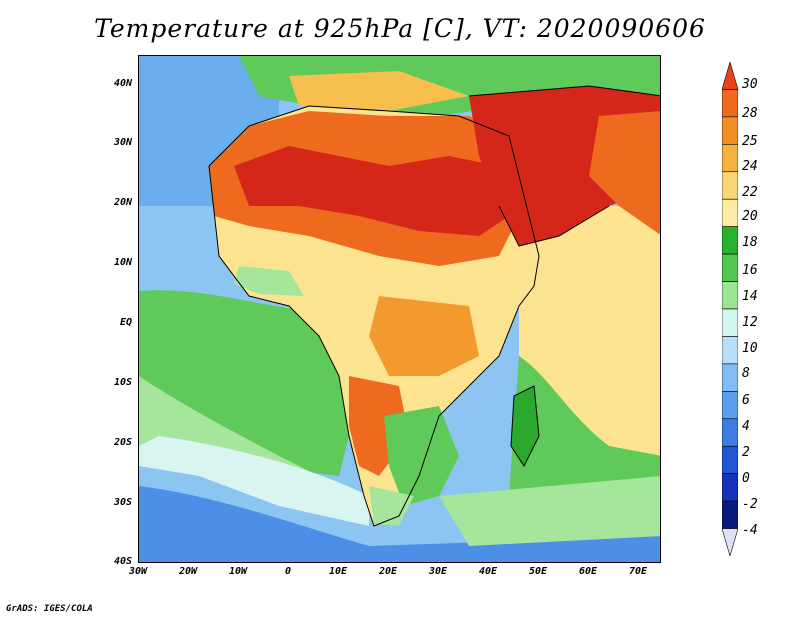 The height and width of the screenshot is (618, 800). Describe the element at coordinates (138, 571) in the screenshot. I see `lon-label-30w: 30W` at that location.